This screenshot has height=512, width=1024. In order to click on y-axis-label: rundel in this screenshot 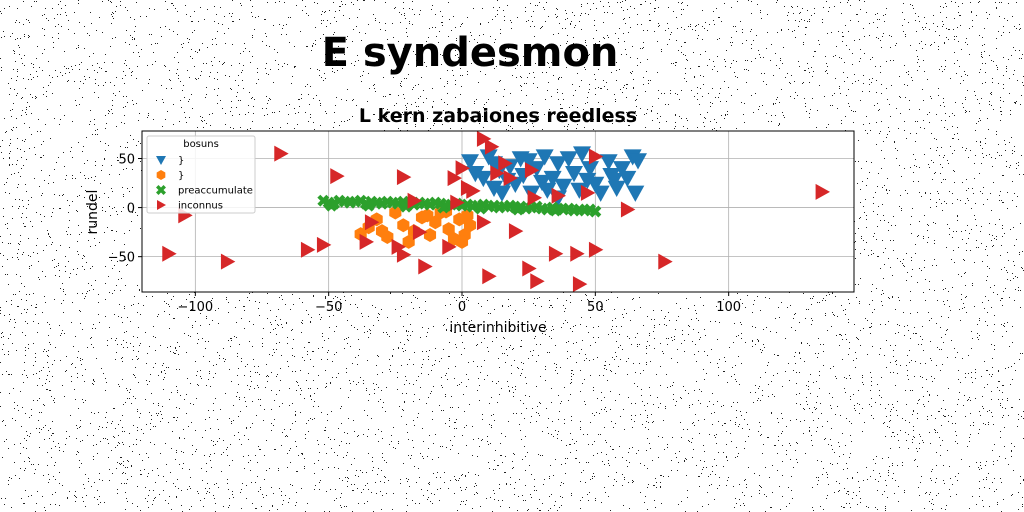, I will do `click(93, 212)`.